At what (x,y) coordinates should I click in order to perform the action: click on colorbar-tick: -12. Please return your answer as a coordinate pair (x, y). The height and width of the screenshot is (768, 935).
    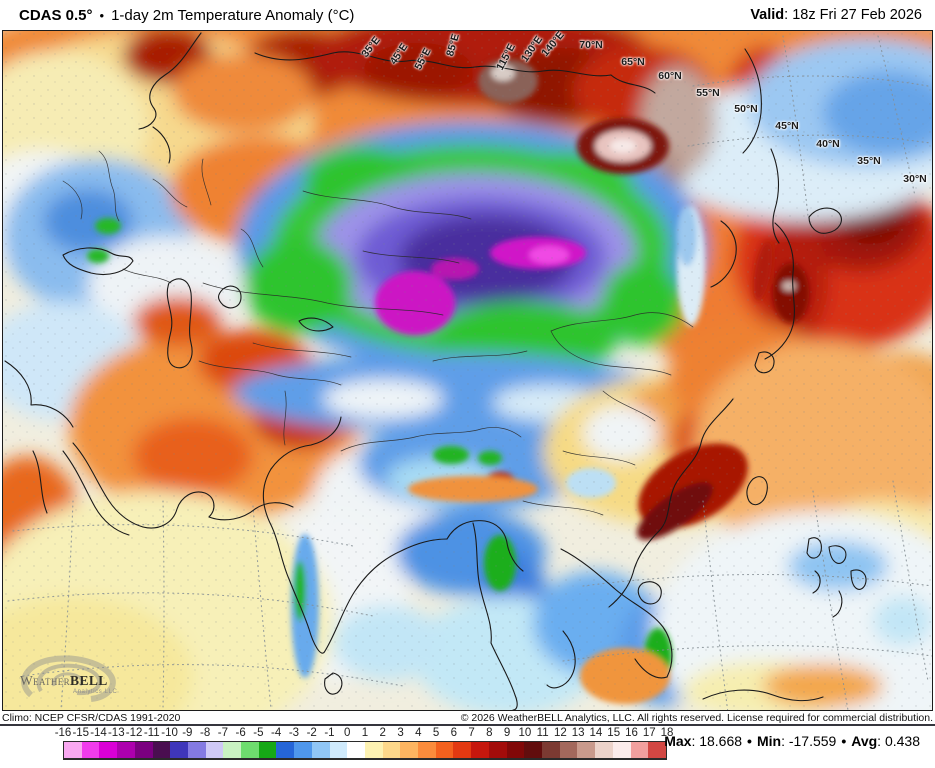
    Looking at the image, I should click on (134, 733).